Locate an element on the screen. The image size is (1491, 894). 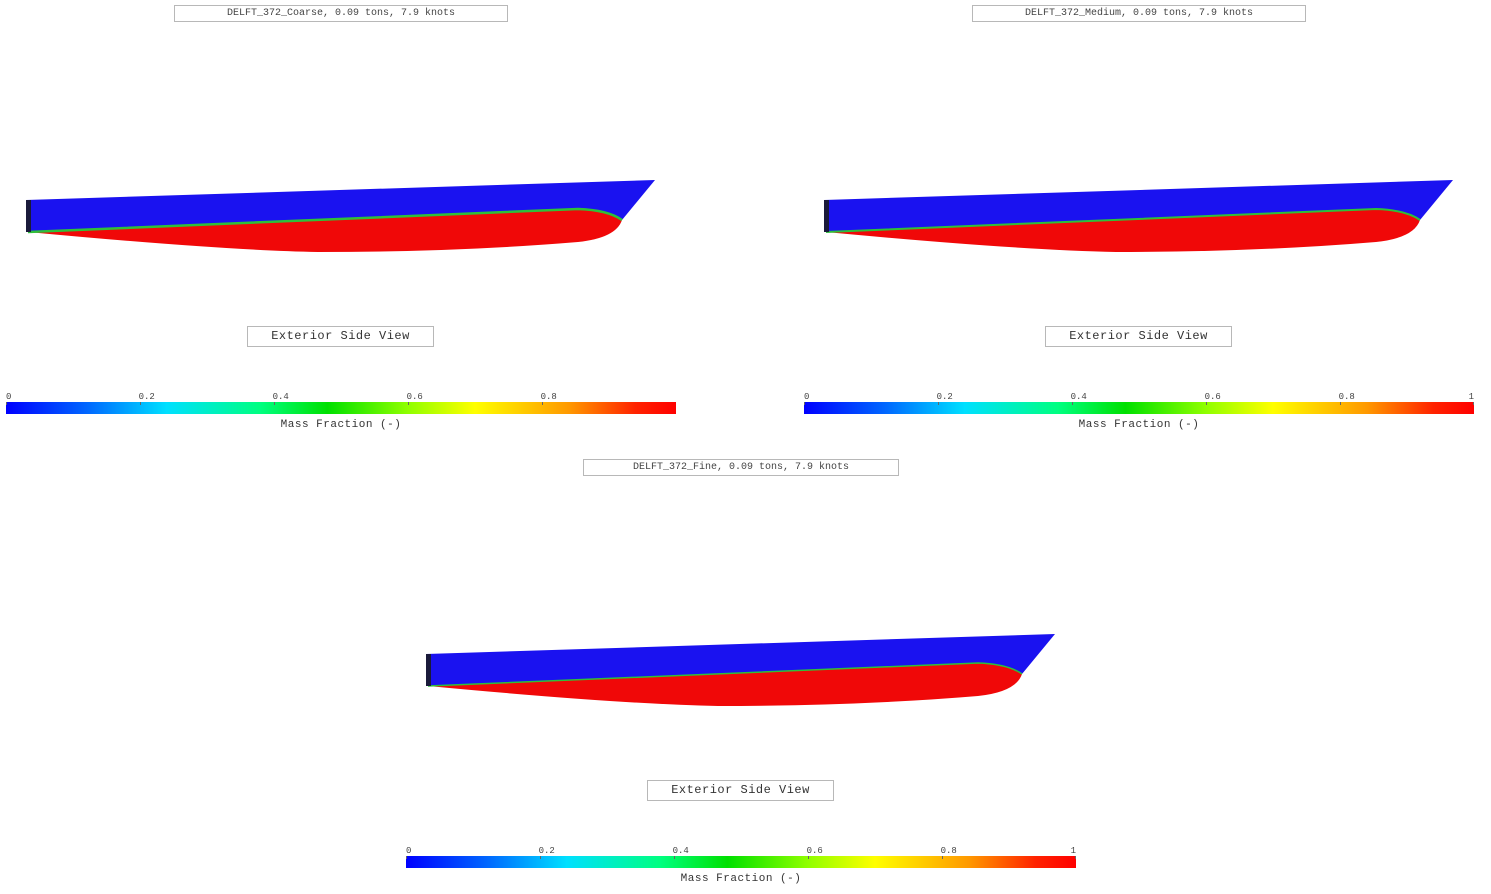
panel-title: DELFT_372_Coarse, 0.09 tons, 7.9 knots is located at coordinates (341, 13).